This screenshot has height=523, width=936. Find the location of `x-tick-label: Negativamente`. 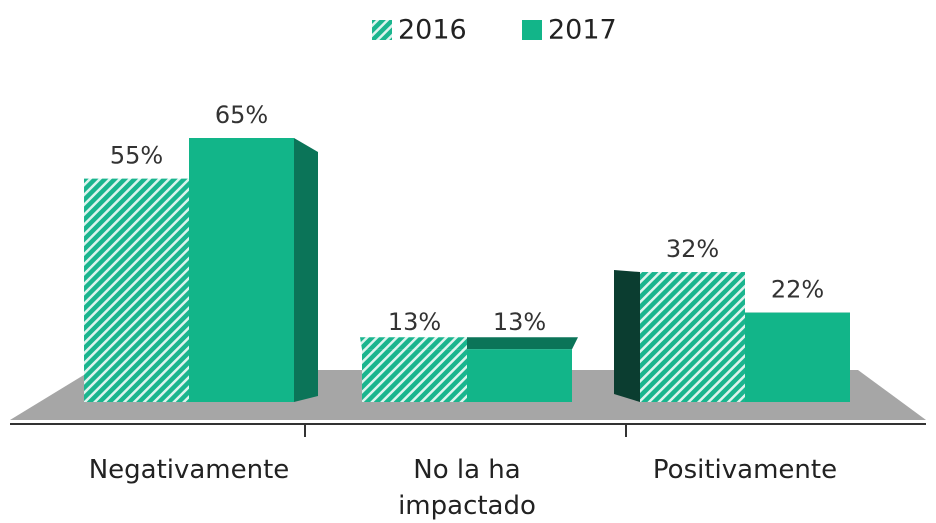

x-tick-label: Negativamente is located at coordinates (189, 470).